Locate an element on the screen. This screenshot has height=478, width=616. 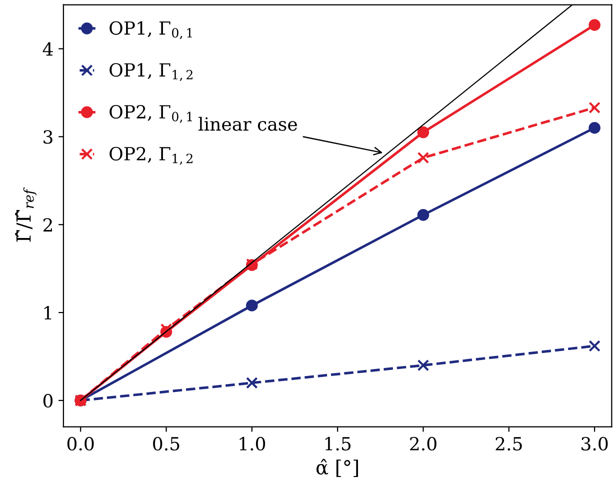
x-axis-title: α̂ [°] is located at coordinates (337, 467).